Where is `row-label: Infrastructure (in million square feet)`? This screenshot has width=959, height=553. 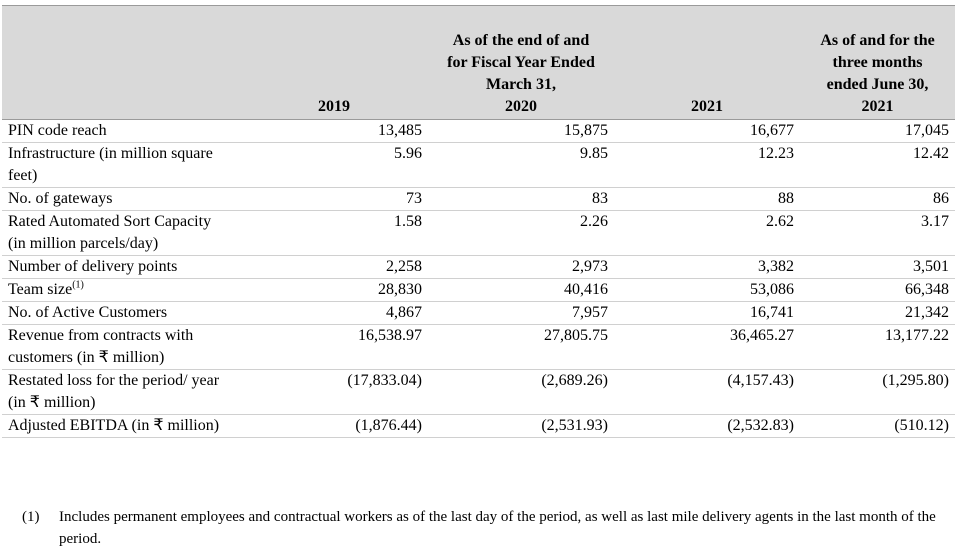
row-label: Infrastructure (in million square feet) is located at coordinates (121, 165).